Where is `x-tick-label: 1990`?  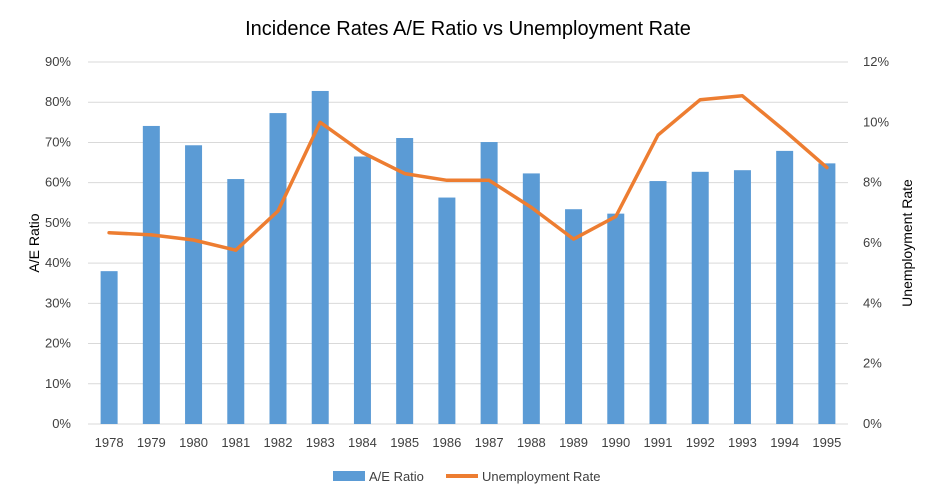
x-tick-label: 1990 is located at coordinates (615, 442).